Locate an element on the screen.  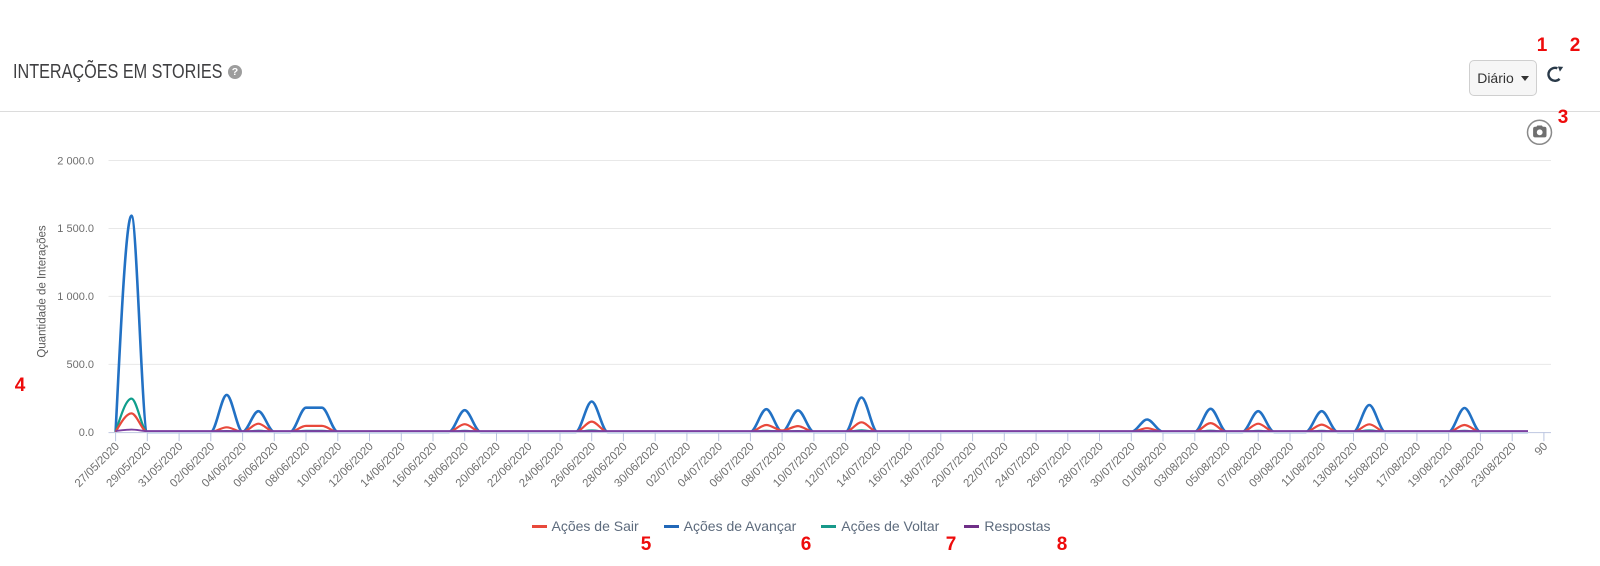
svg-text: 2 000.0 is located at coordinates (75, 161).